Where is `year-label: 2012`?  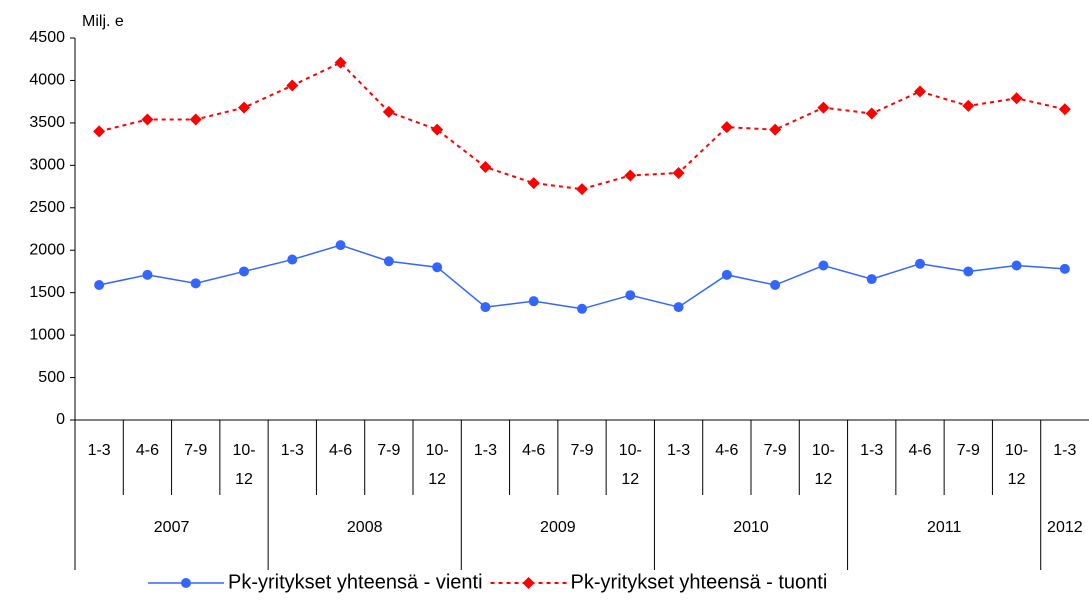 year-label: 2012 is located at coordinates (1065, 527).